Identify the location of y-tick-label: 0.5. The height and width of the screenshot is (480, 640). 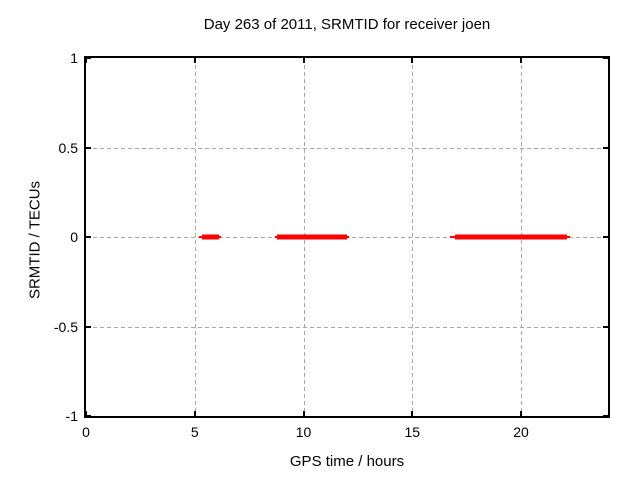
(68, 147).